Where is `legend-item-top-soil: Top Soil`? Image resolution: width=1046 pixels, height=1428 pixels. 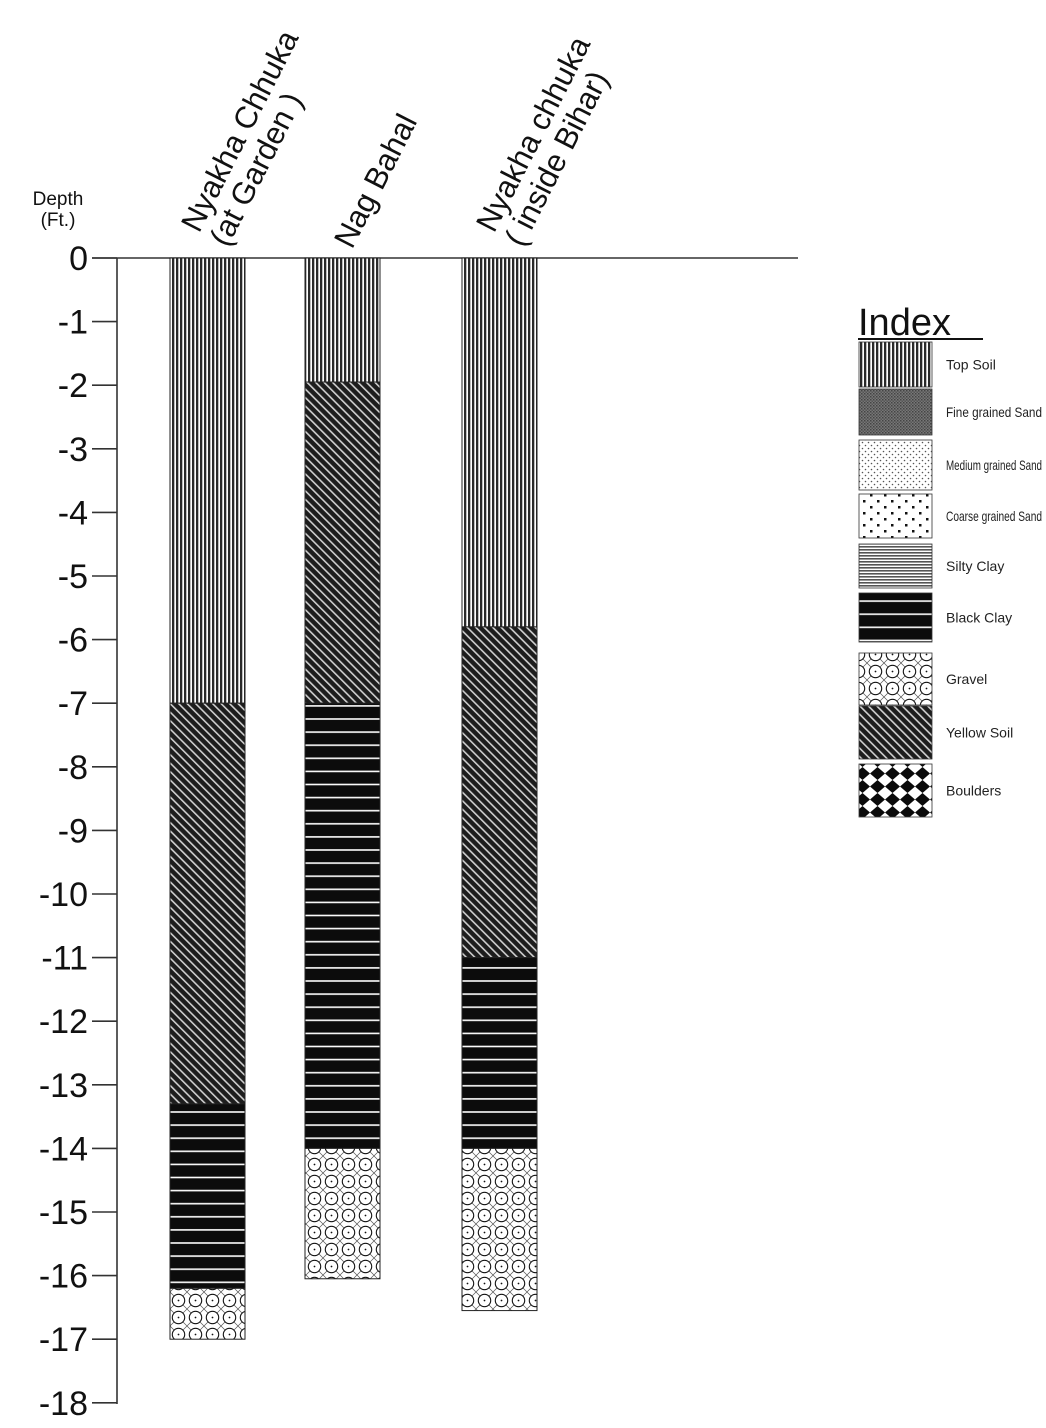 legend-item-top-soil: Top Soil is located at coordinates (927, 364).